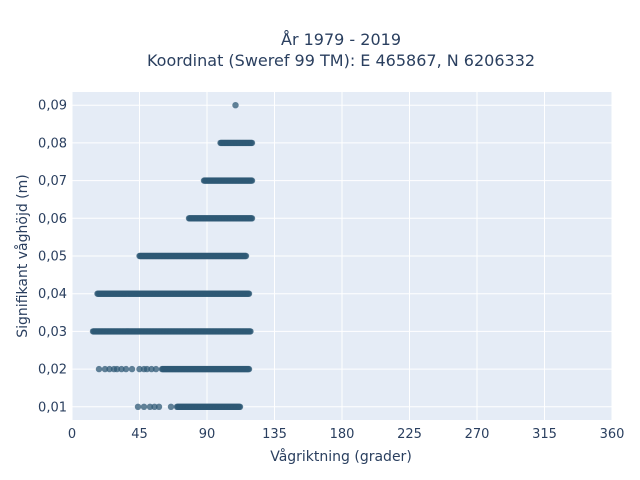  I want to click on y-tick-label: 0,05, so click(52, 257).